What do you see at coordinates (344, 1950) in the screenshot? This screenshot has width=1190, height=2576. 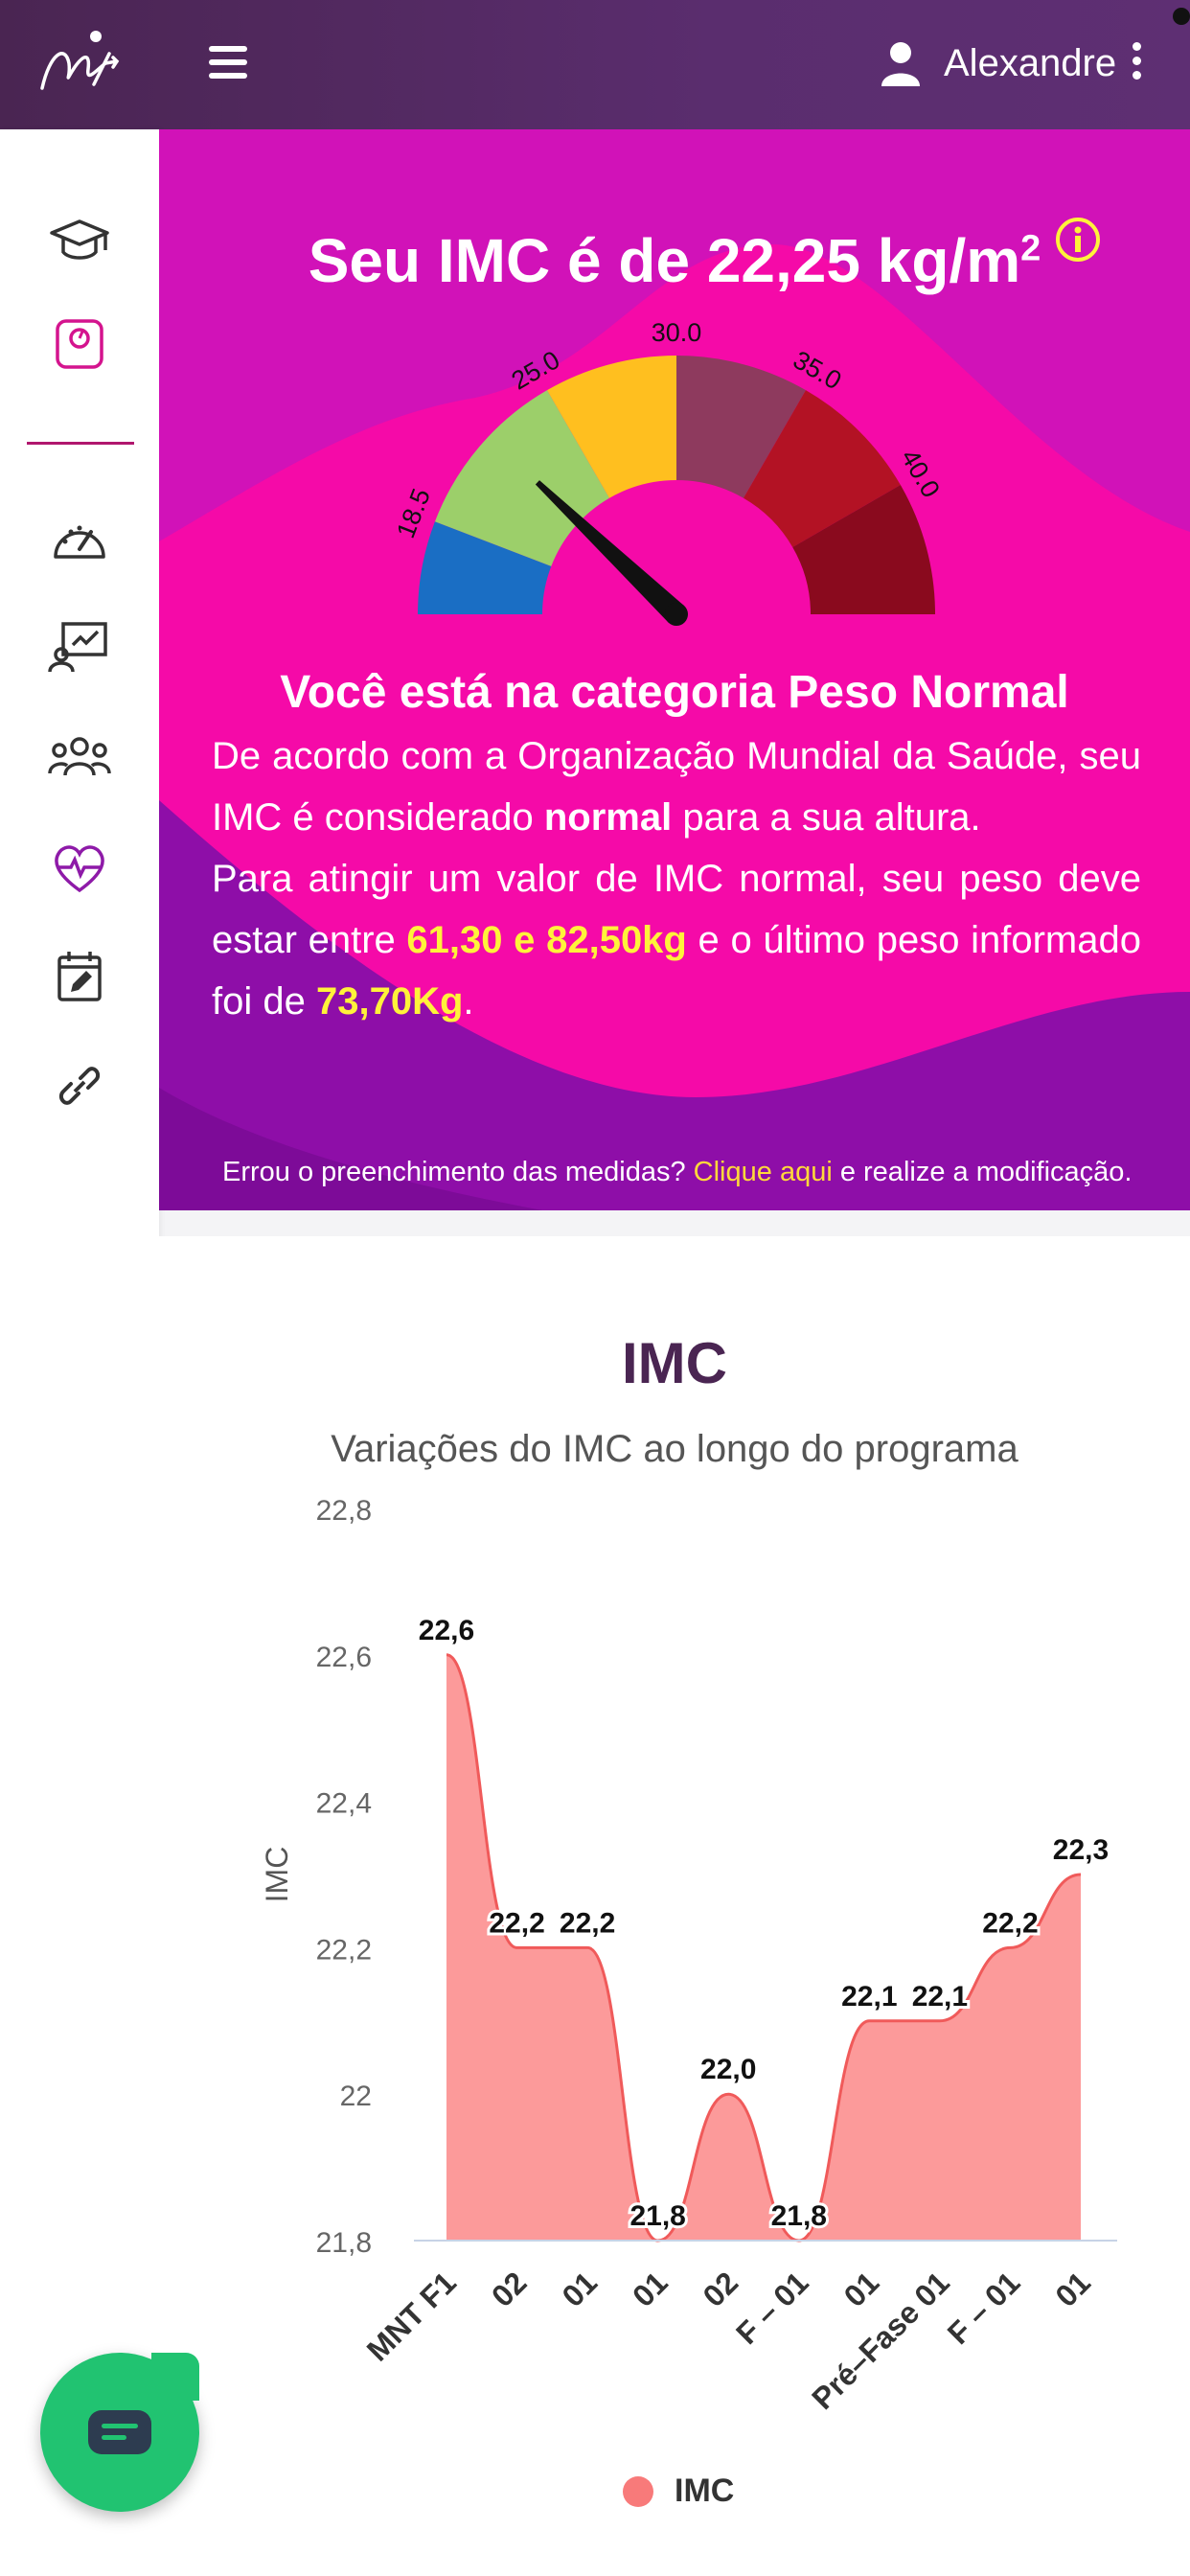 I see `y-tick-label: 22,2` at bounding box center [344, 1950].